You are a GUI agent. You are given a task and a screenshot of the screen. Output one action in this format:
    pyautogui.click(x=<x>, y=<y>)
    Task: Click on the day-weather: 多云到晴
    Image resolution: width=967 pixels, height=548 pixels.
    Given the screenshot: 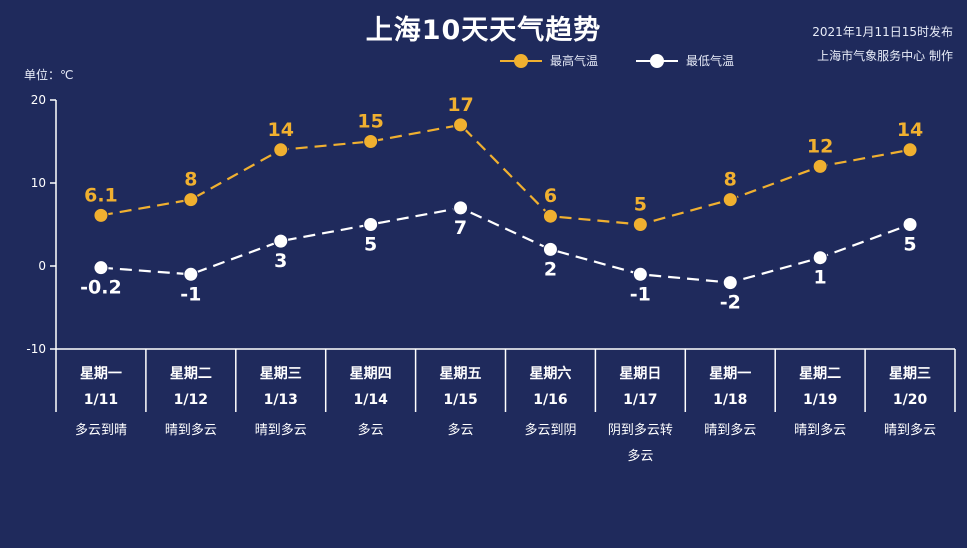 What is the action you would take?
    pyautogui.click(x=101, y=430)
    